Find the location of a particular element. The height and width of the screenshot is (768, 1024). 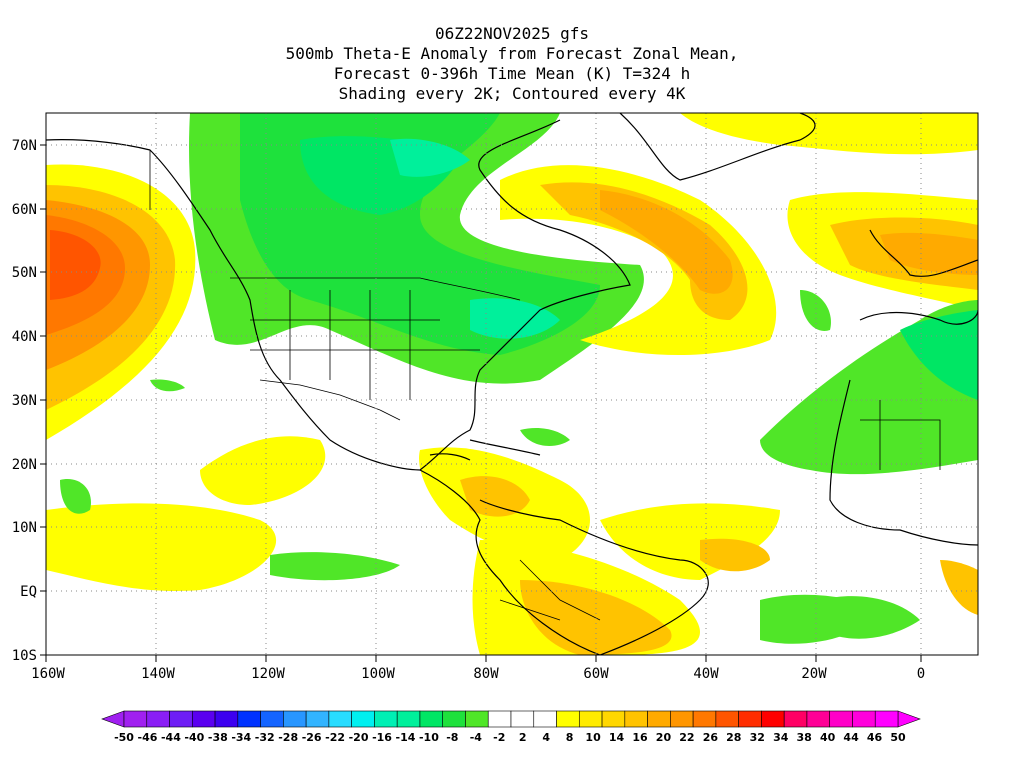

caribbean-islands is located at coordinates (485, 450).